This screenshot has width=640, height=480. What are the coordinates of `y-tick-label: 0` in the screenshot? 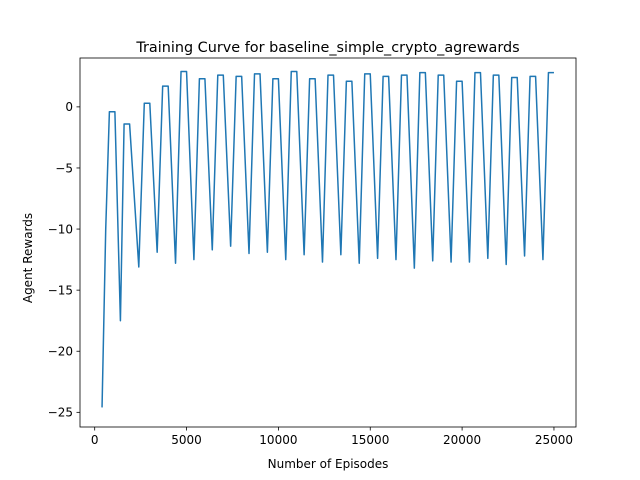 It's located at (69, 107).